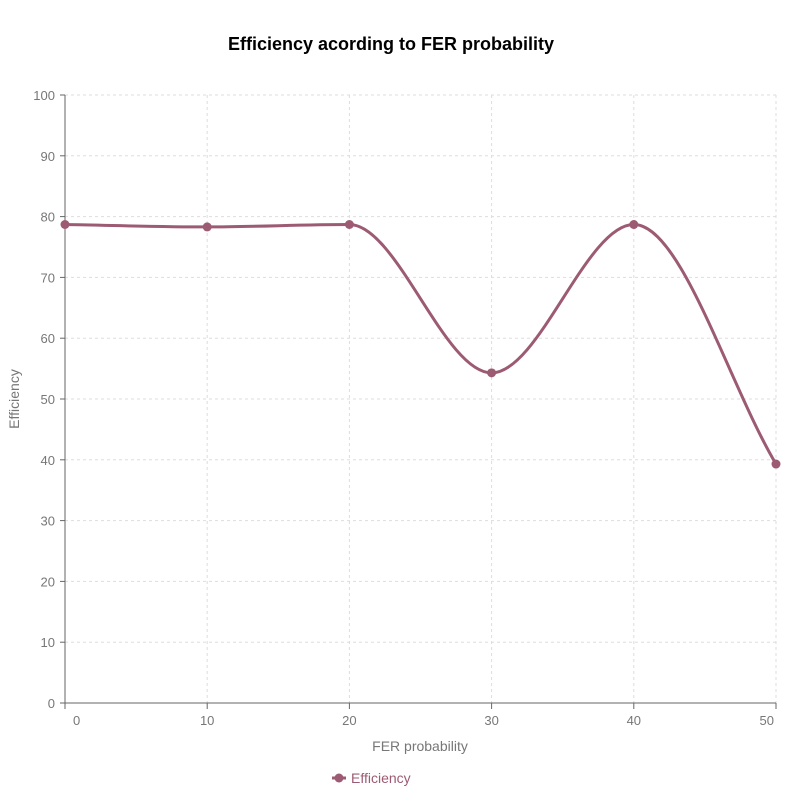 The image size is (800, 805). I want to click on y-tick-label: 90, so click(48, 156).